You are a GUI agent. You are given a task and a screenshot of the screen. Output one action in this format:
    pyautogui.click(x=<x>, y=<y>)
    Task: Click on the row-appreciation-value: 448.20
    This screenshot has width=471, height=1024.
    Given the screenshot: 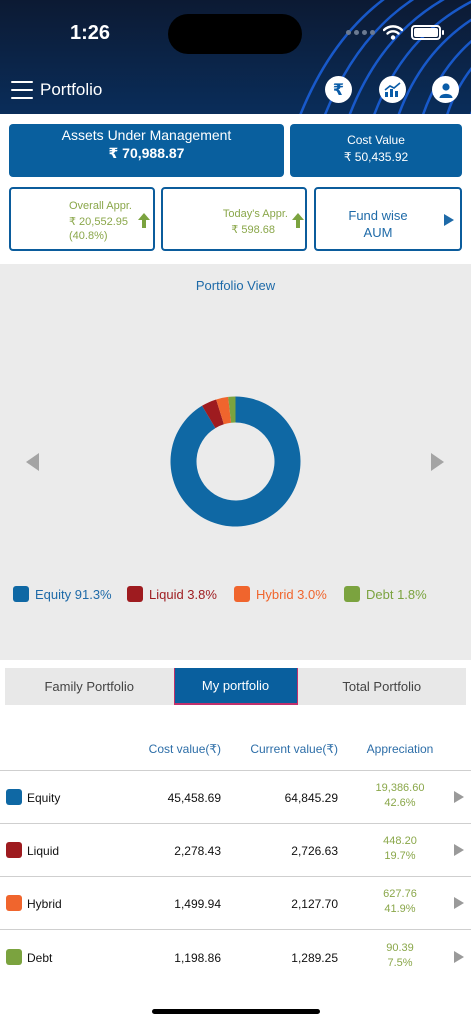 What is the action you would take?
    pyautogui.click(x=400, y=841)
    